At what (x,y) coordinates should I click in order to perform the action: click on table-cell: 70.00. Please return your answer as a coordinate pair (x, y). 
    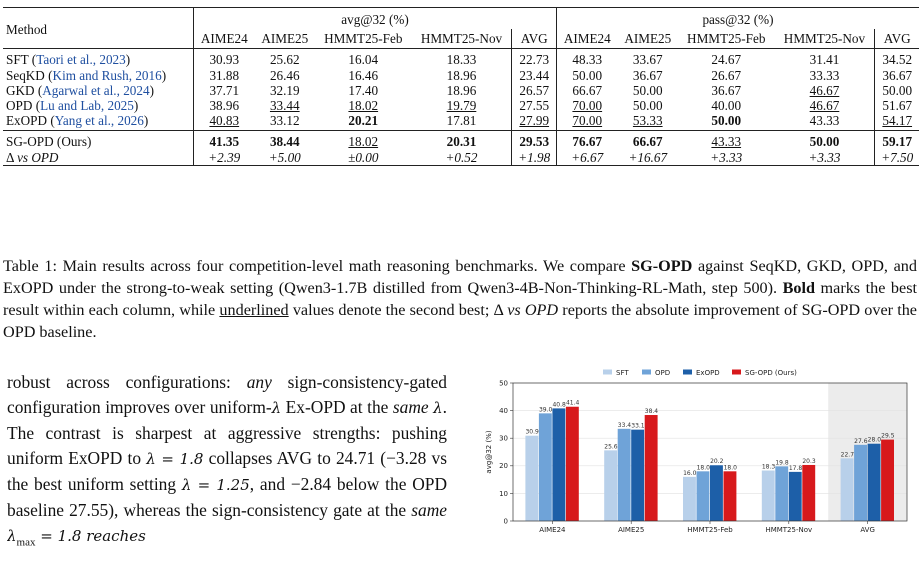
    Looking at the image, I should click on (586, 122).